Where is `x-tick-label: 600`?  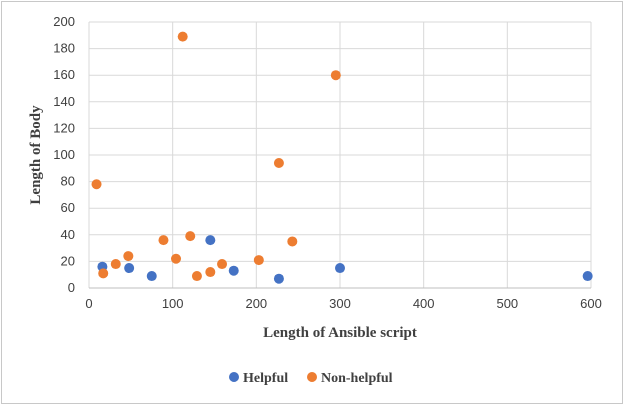
x-tick-label: 600 is located at coordinates (591, 303).